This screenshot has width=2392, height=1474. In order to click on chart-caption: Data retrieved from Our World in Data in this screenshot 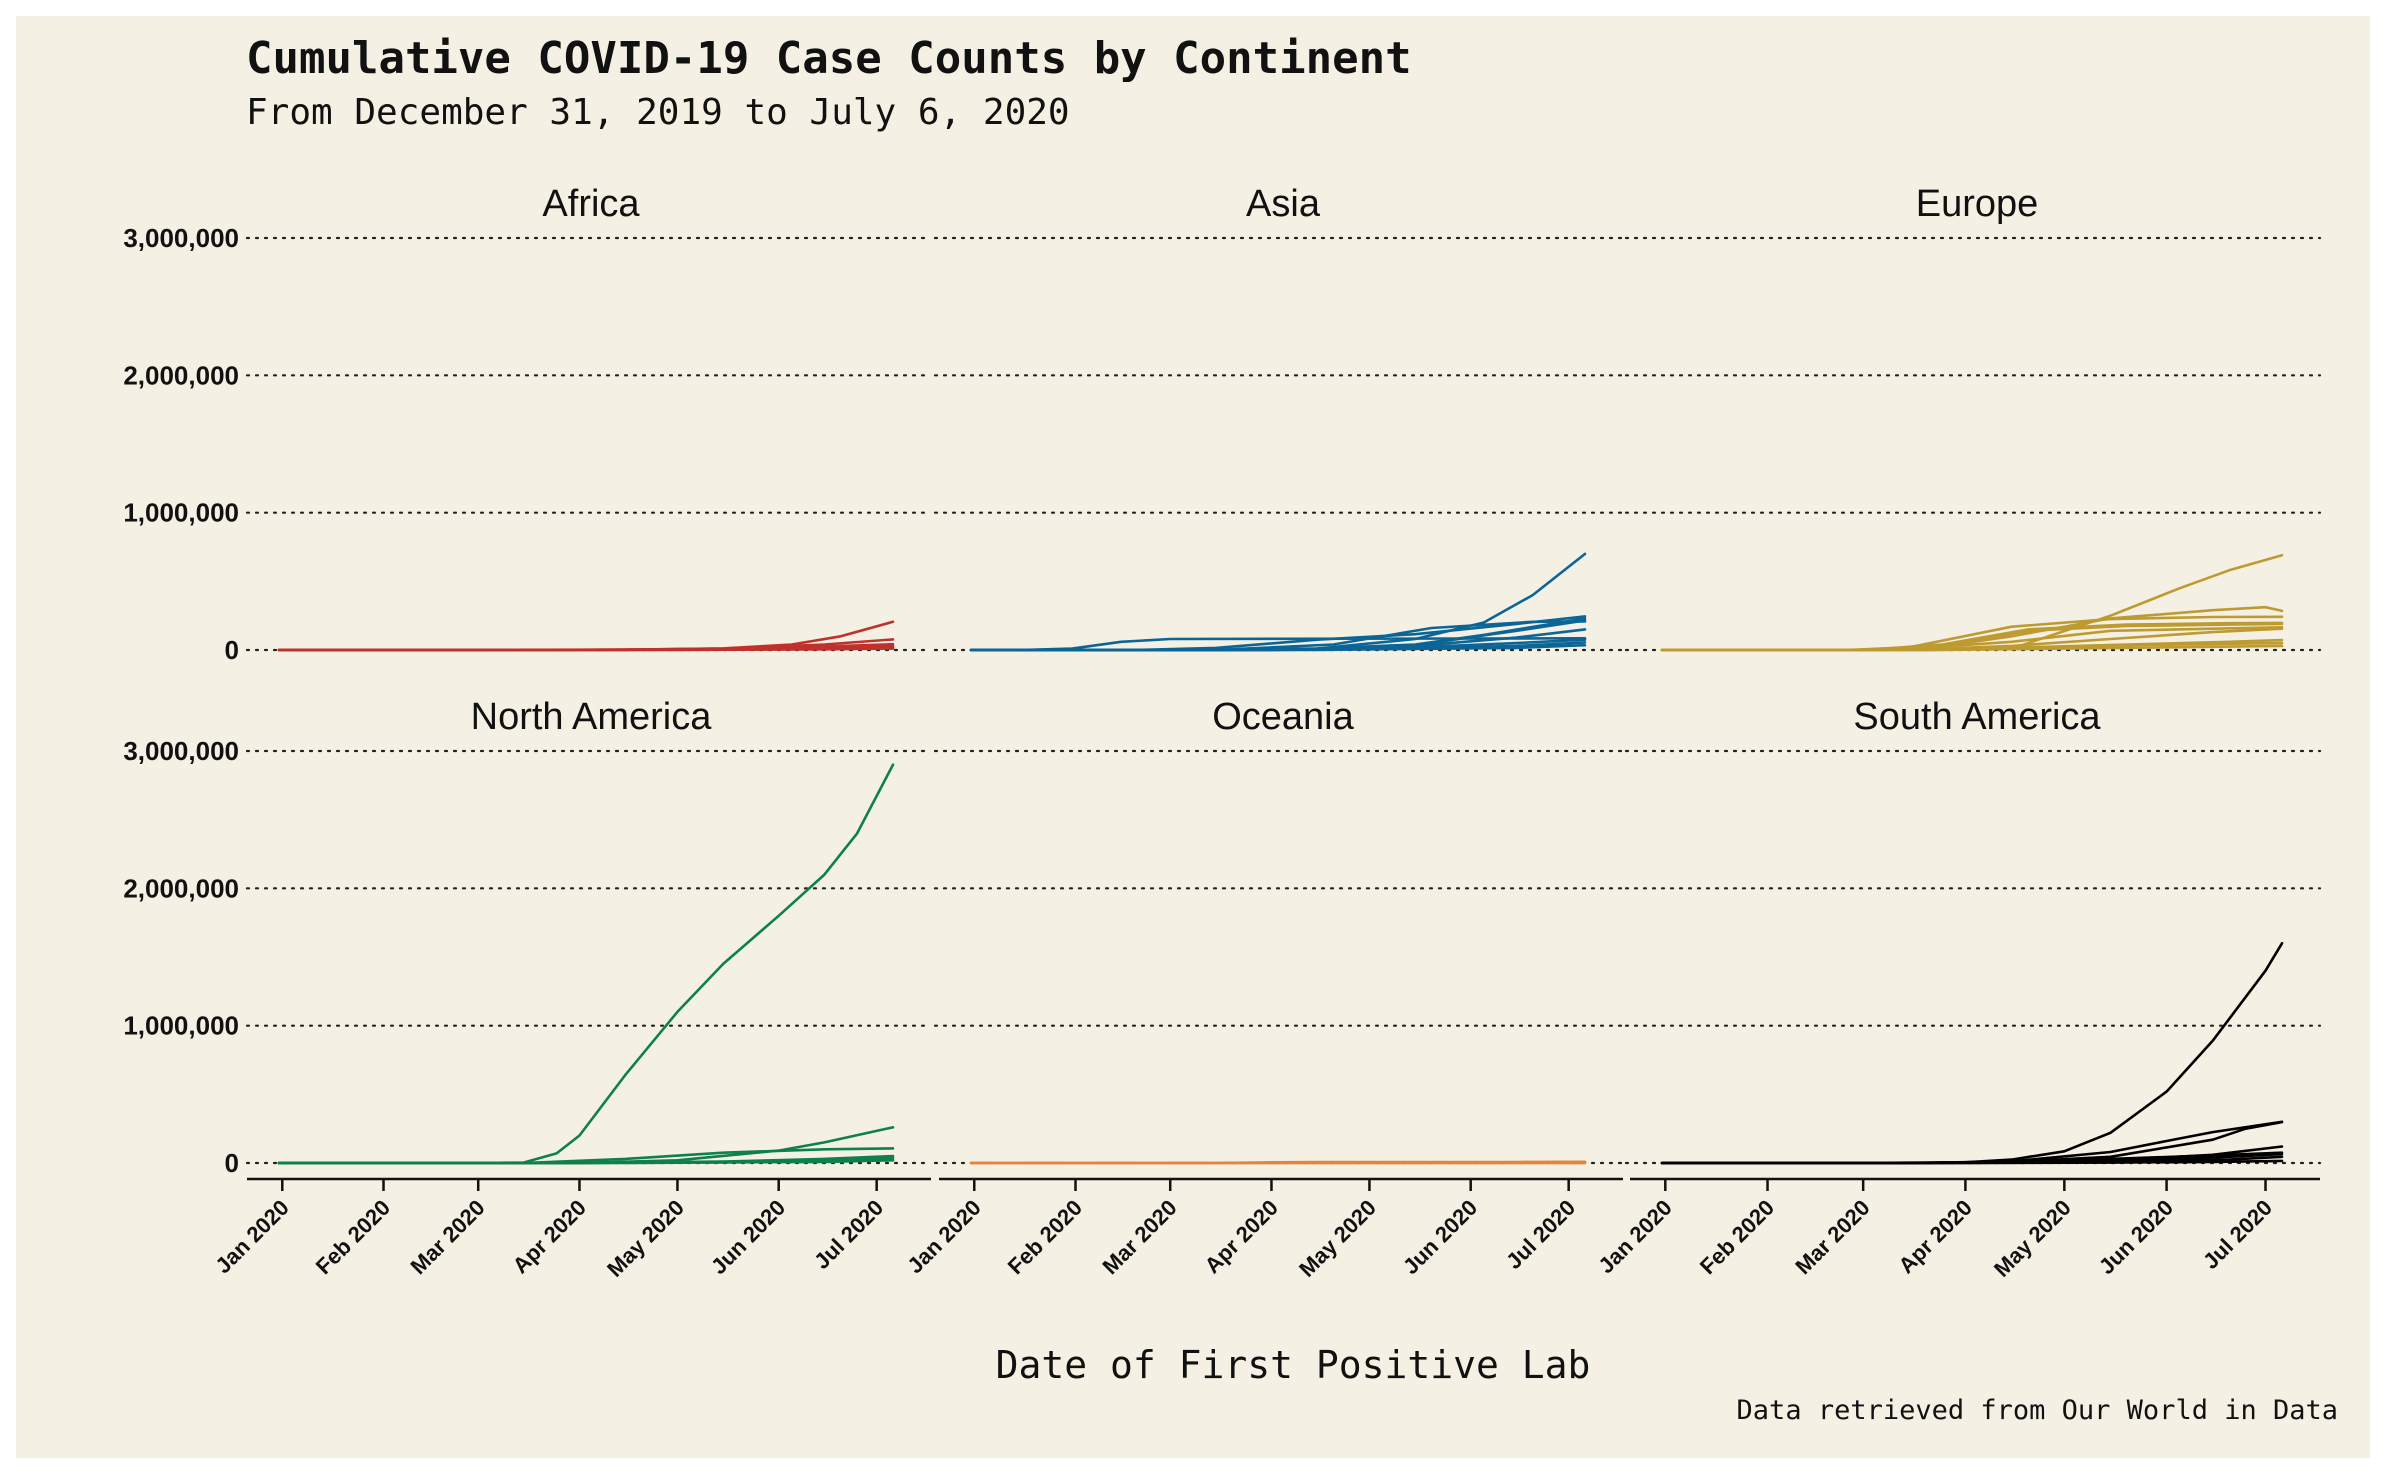, I will do `click(2037, 1410)`.